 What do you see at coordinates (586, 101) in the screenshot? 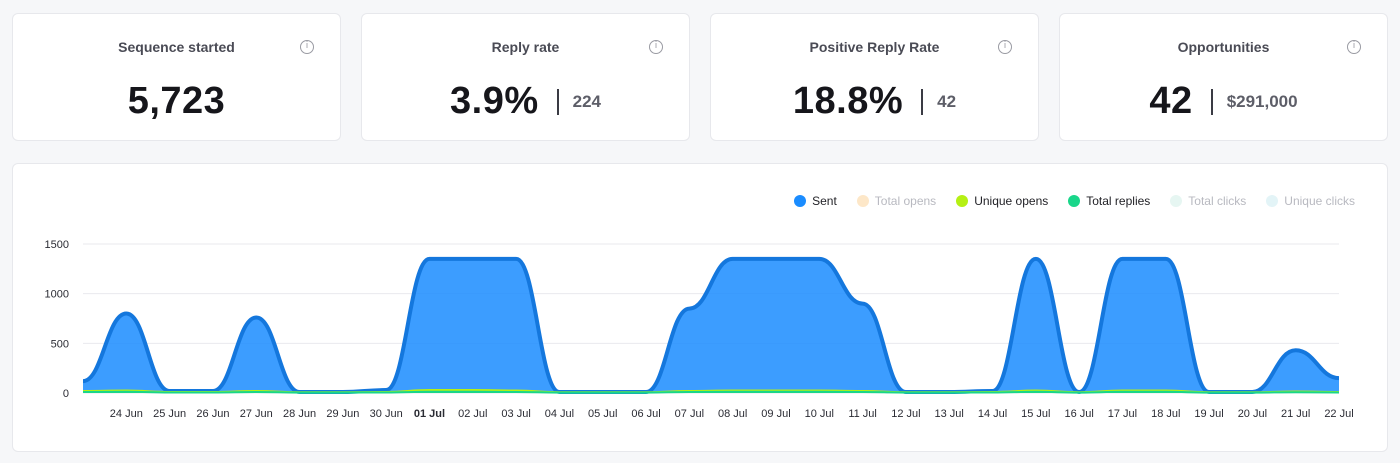
I see `card-sub-value: 224` at bounding box center [586, 101].